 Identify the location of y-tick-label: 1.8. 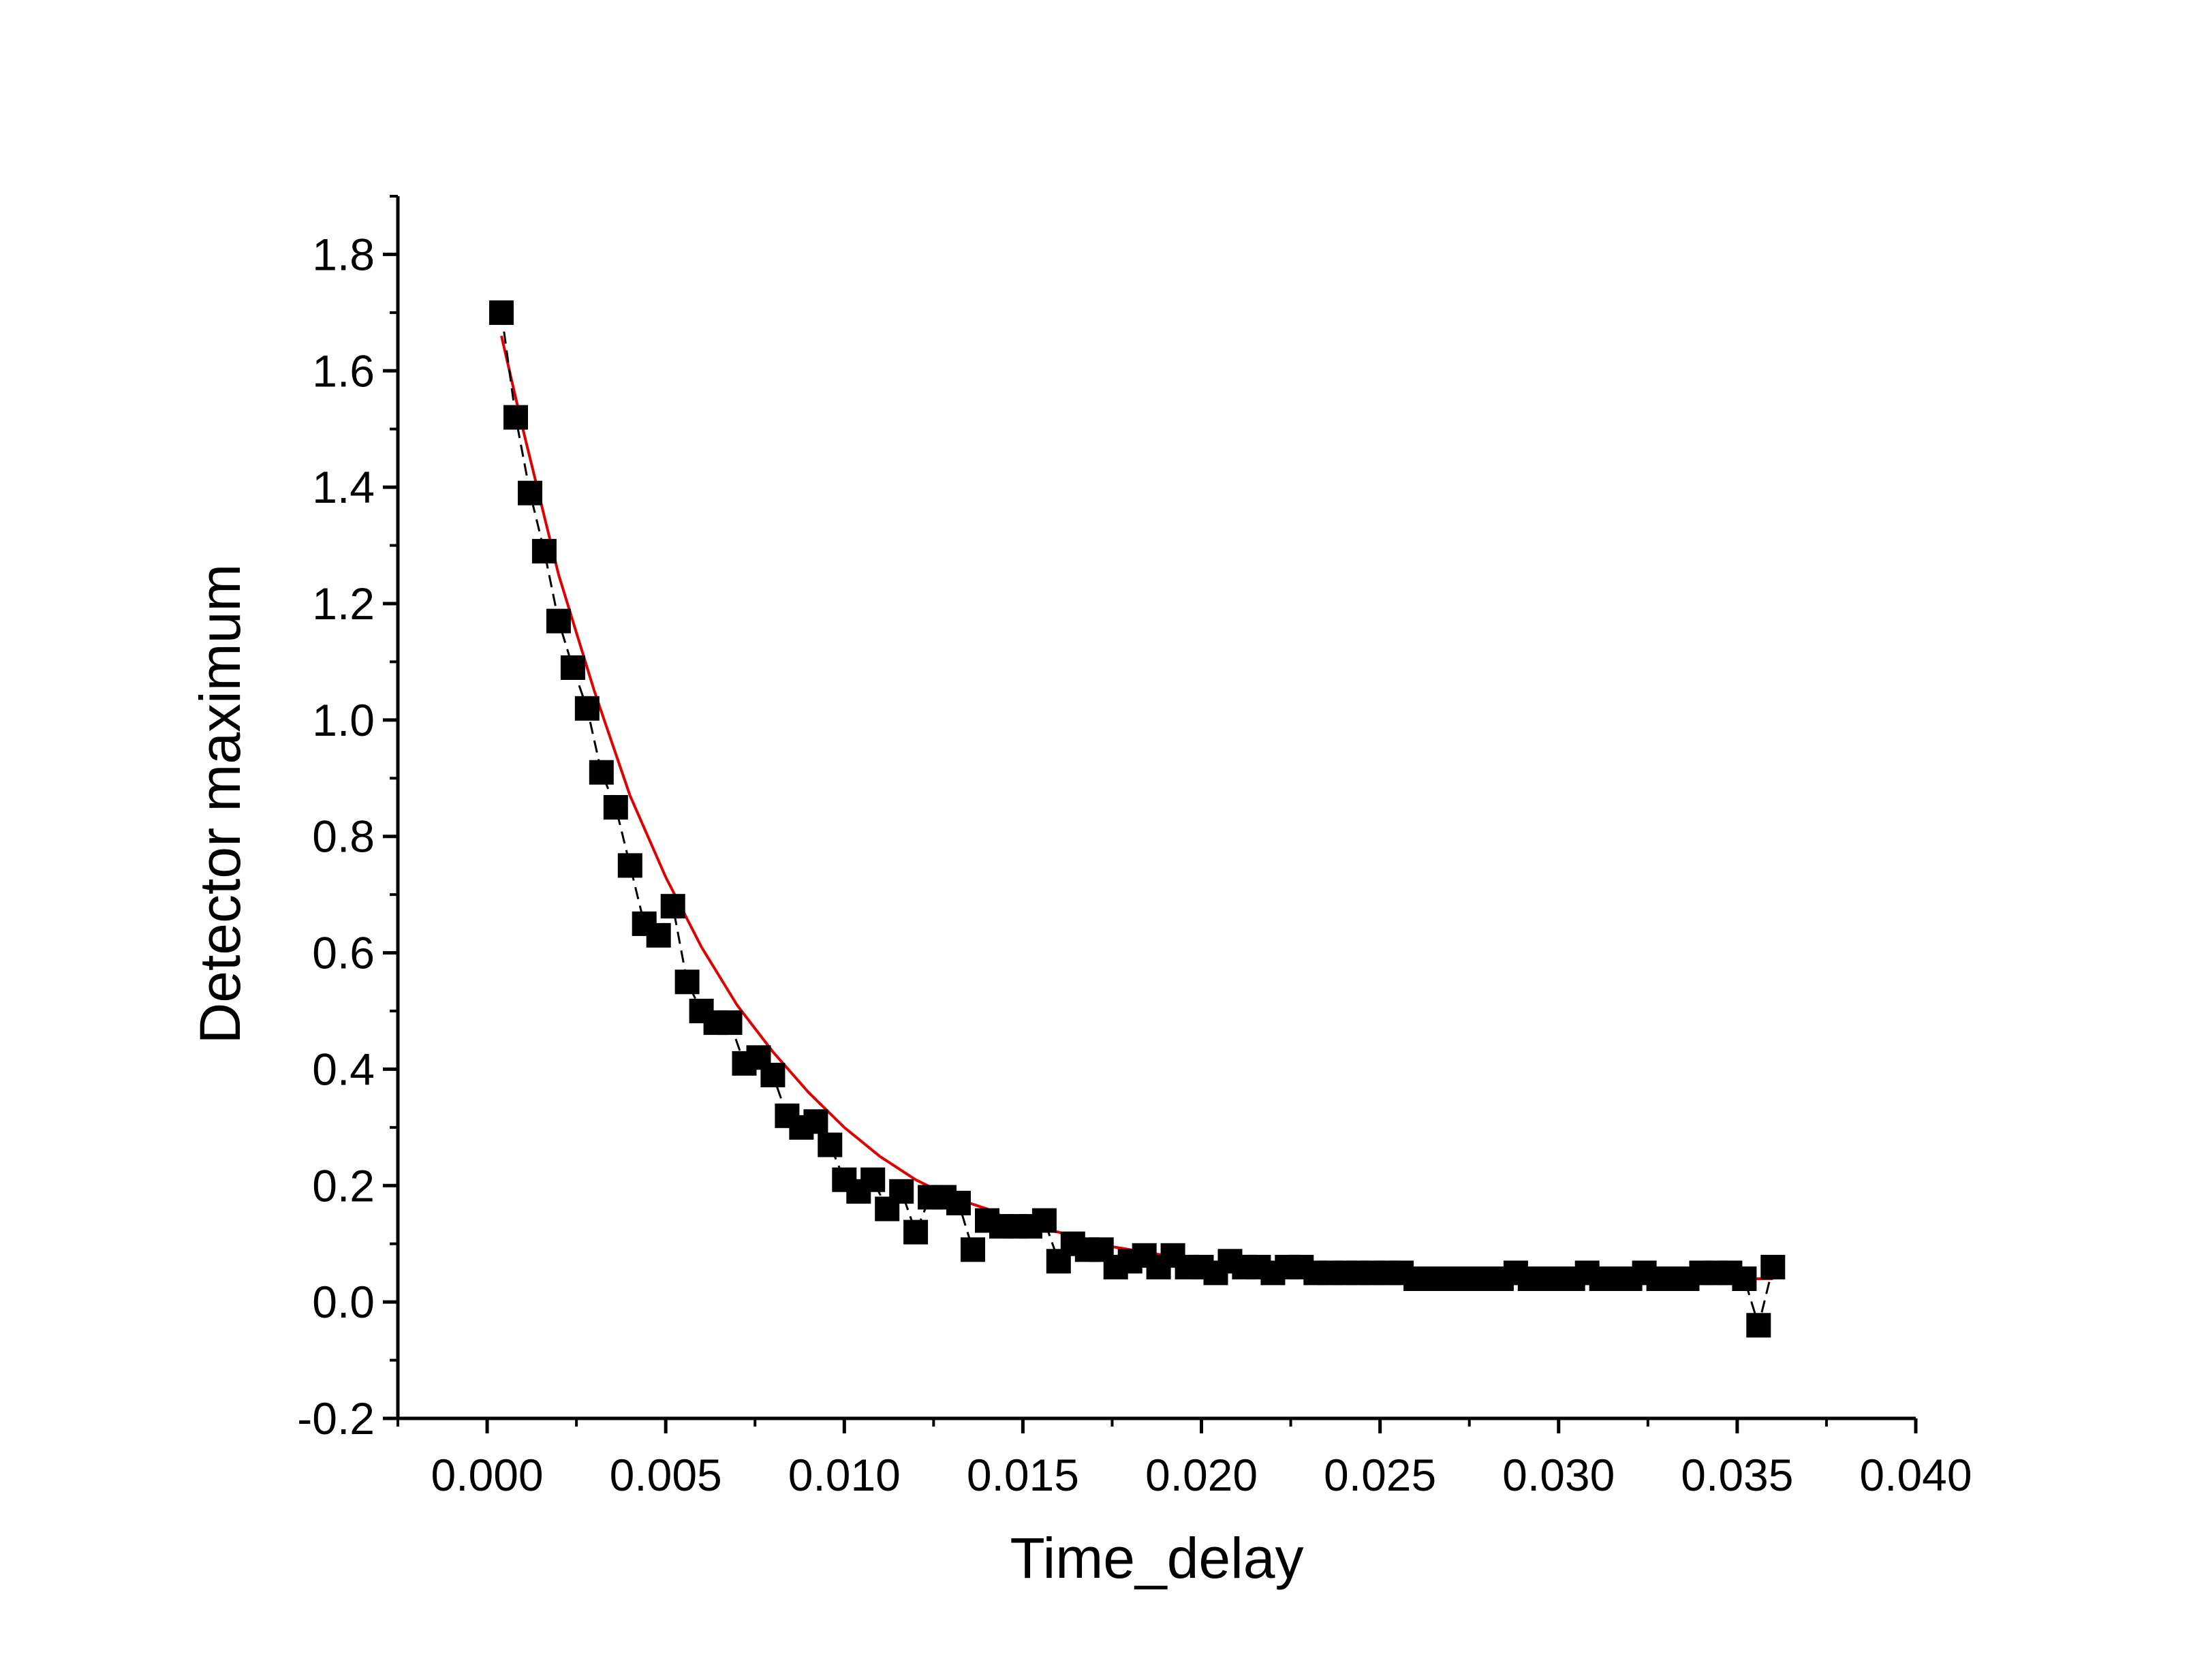
(343, 254).